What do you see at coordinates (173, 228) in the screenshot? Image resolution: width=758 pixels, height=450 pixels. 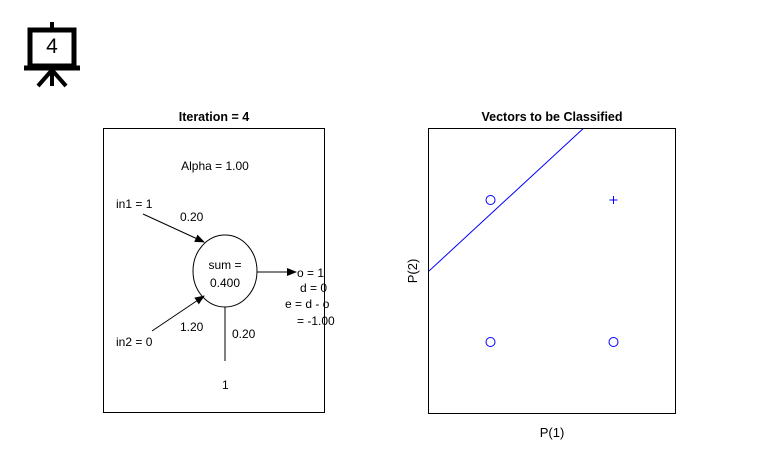 I see `in1-connection` at bounding box center [173, 228].